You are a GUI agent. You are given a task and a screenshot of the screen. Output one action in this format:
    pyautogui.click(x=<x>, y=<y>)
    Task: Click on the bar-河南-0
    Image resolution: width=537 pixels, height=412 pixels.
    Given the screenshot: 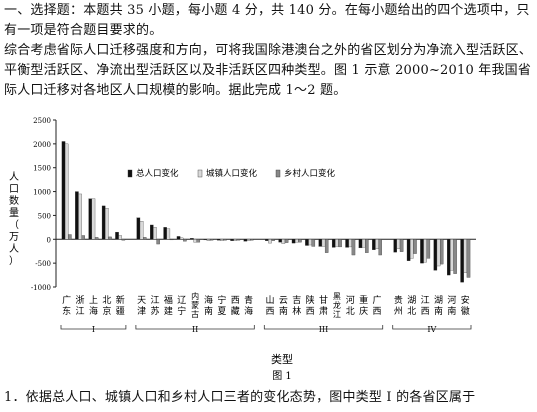 What is the action you would take?
    pyautogui.click(x=449, y=257)
    